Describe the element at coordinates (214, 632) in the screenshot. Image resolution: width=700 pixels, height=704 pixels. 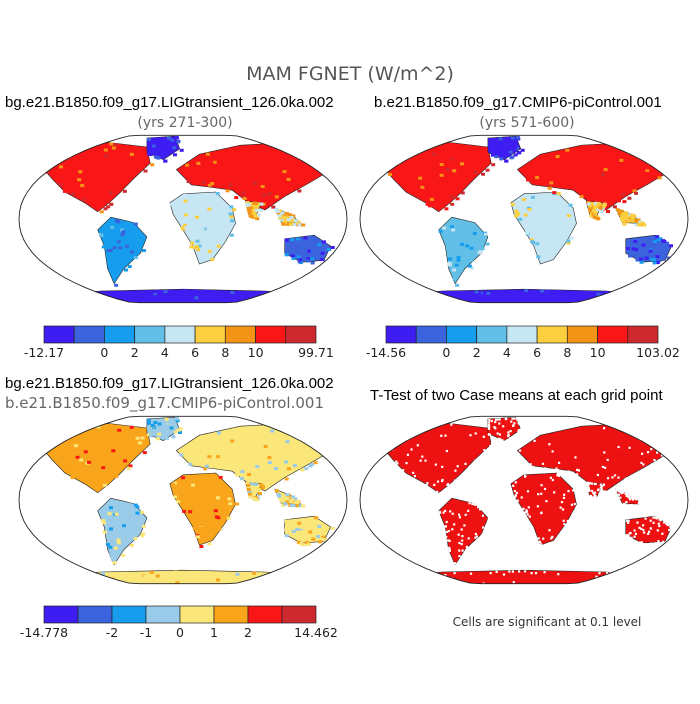
I see `colorbar-tick-label: 1` at that location.